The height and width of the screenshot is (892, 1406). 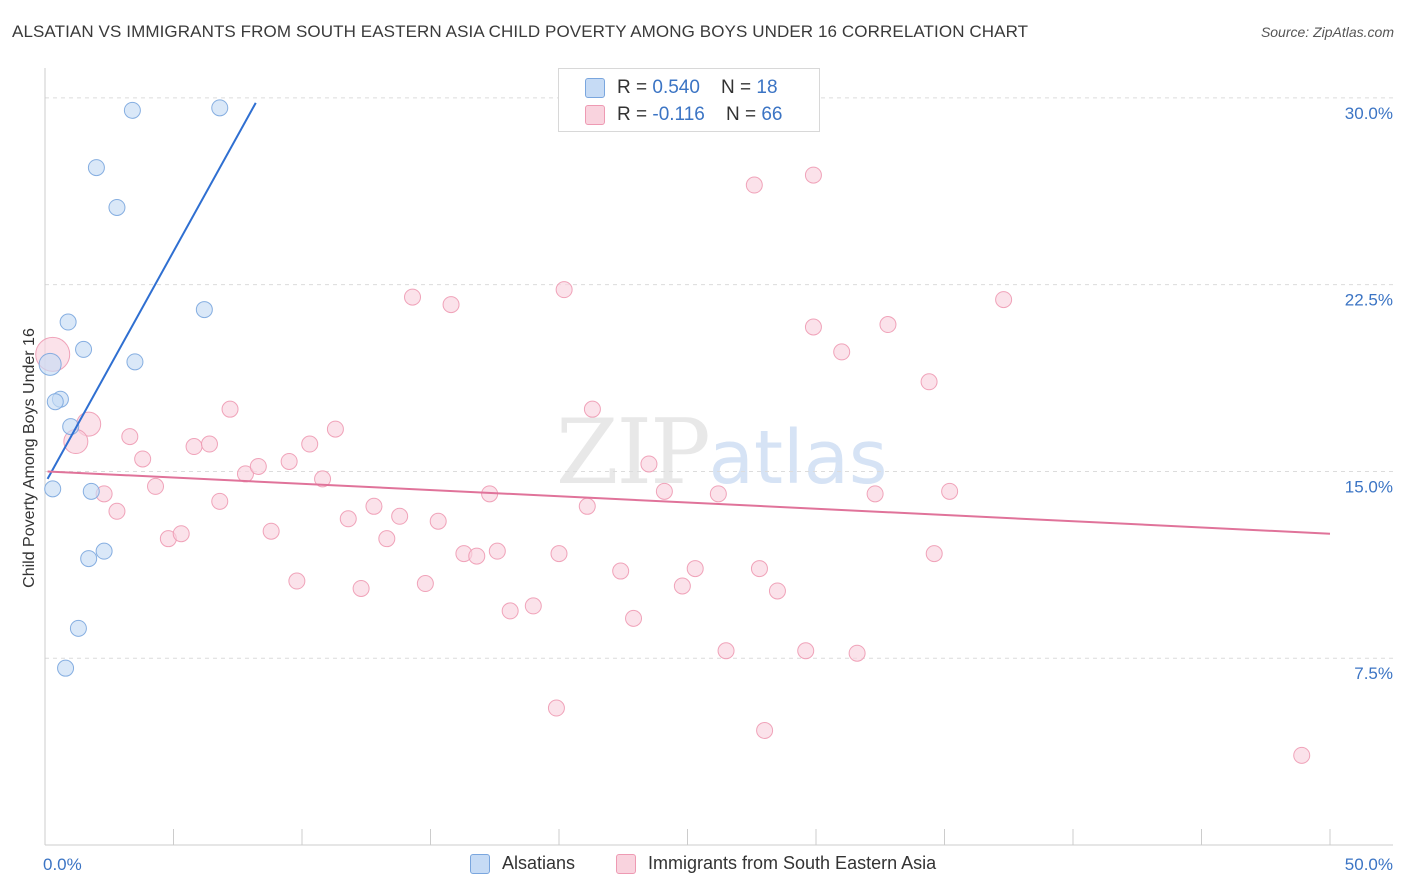 I want to click on watermark: ZIPatlas, so click(x=721, y=452).